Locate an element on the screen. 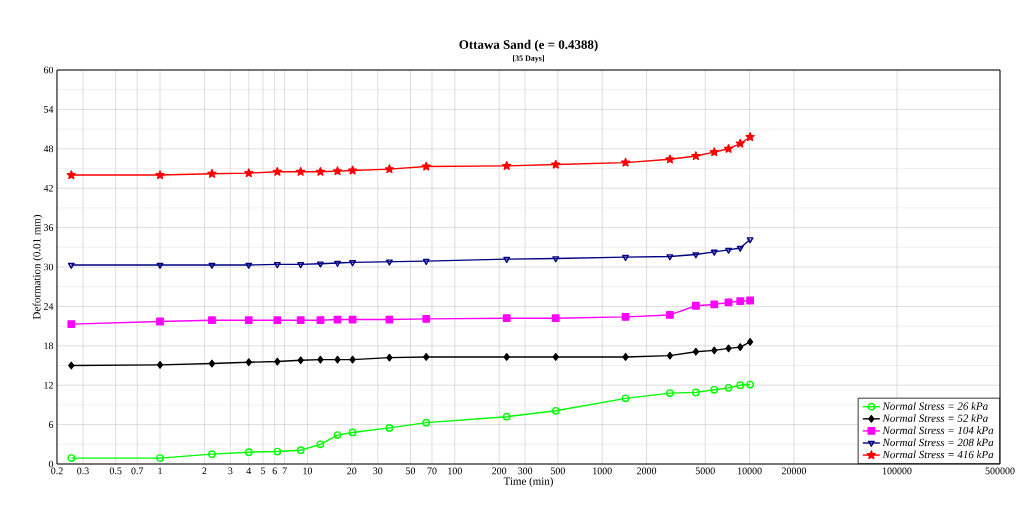  y-tick-label: 24 is located at coordinates (48, 306).